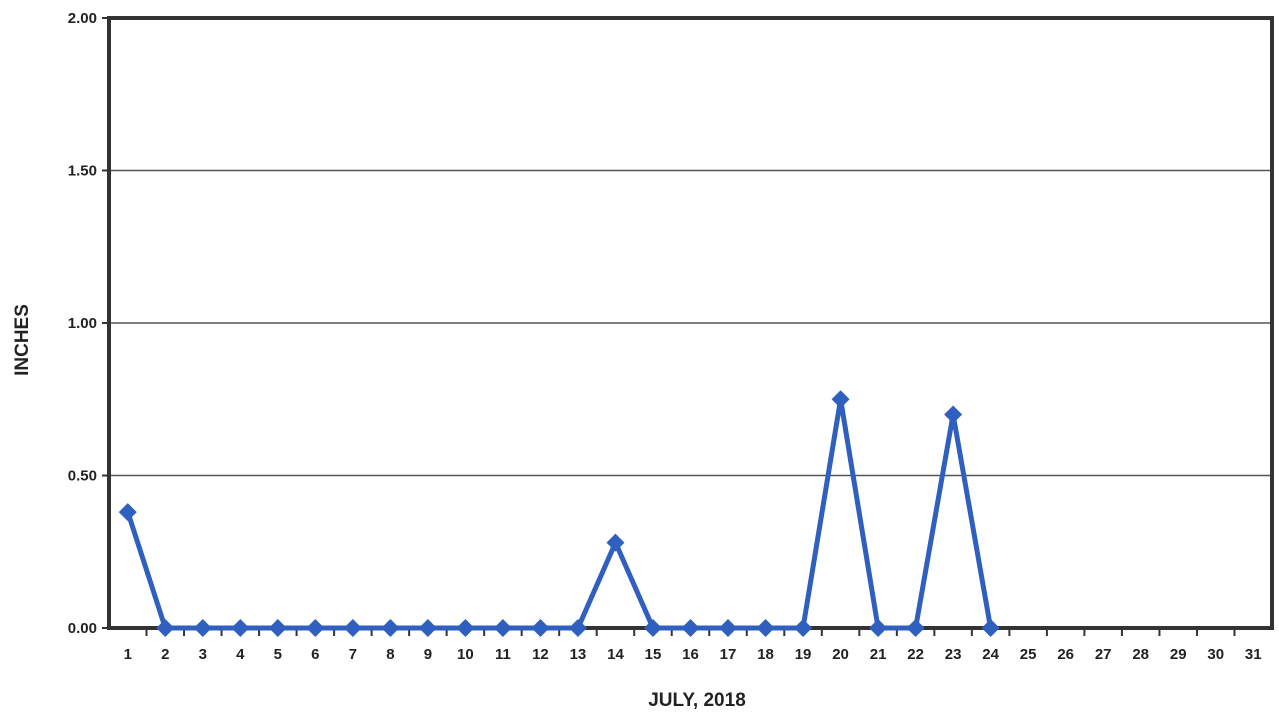 Image resolution: width=1279 pixels, height=719 pixels. I want to click on x-tick-label: 19, so click(803, 654).